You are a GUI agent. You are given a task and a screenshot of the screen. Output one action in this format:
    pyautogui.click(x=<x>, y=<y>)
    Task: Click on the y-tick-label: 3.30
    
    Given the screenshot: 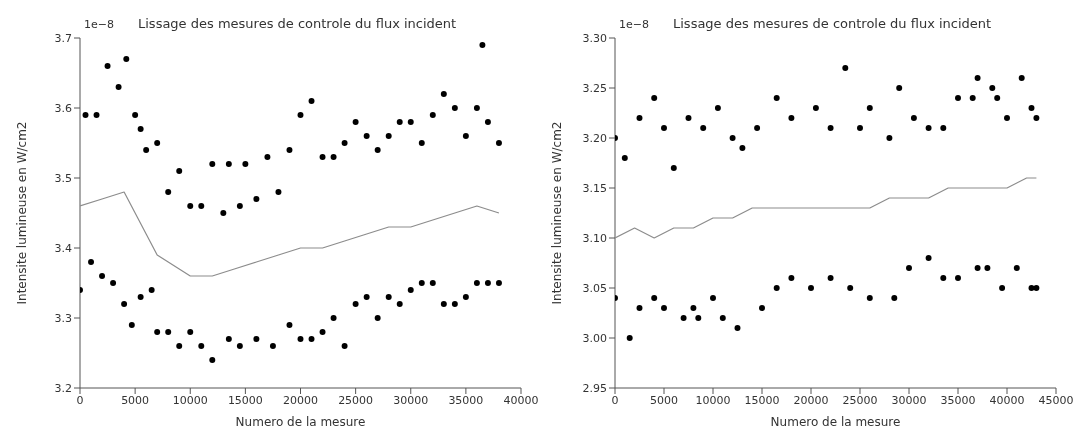 What is the action you would take?
    pyautogui.click(x=594, y=38)
    